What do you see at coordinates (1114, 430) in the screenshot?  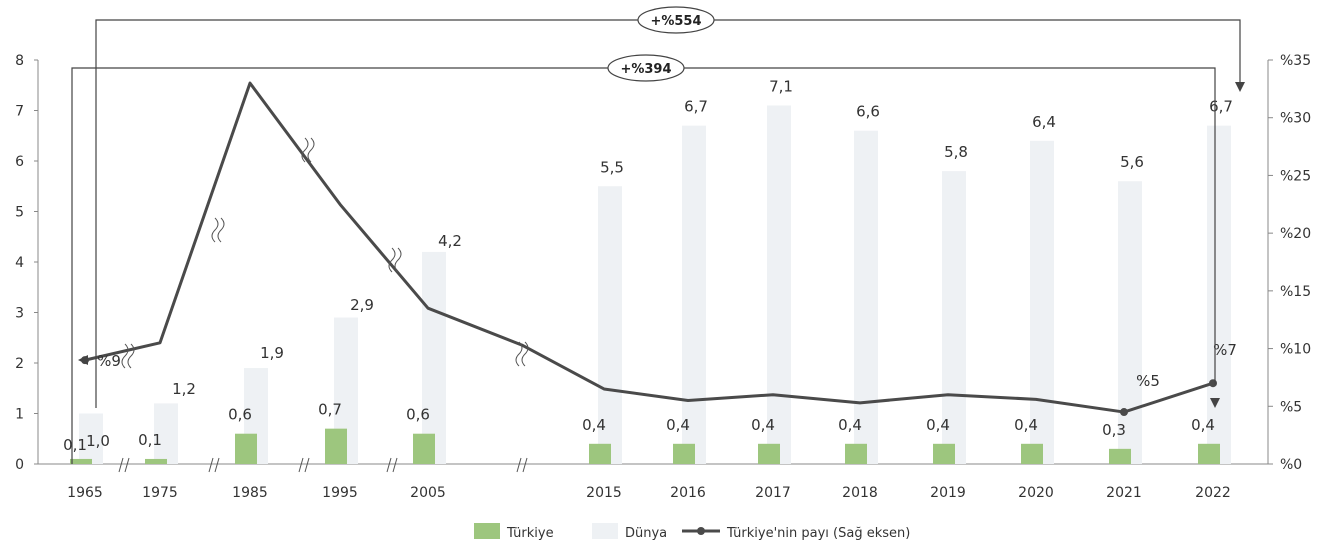 I see `bar-label-turkiye: 0,3` at bounding box center [1114, 430].